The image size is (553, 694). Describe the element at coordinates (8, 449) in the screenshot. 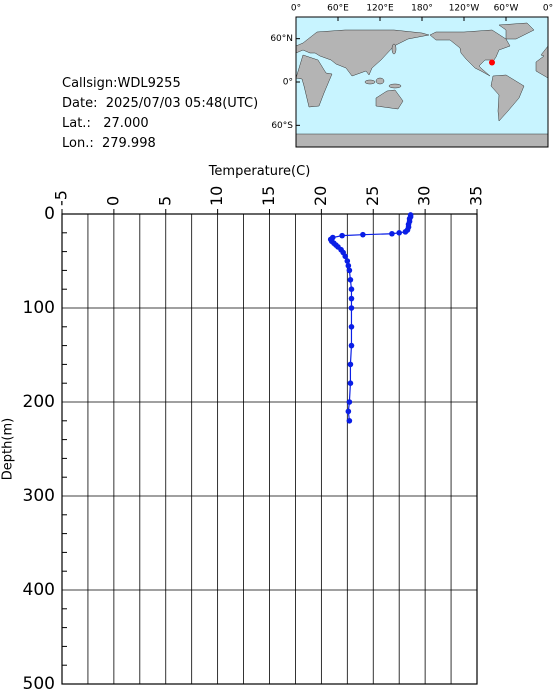

I see `y-axis-title: Depth(m)` at that location.